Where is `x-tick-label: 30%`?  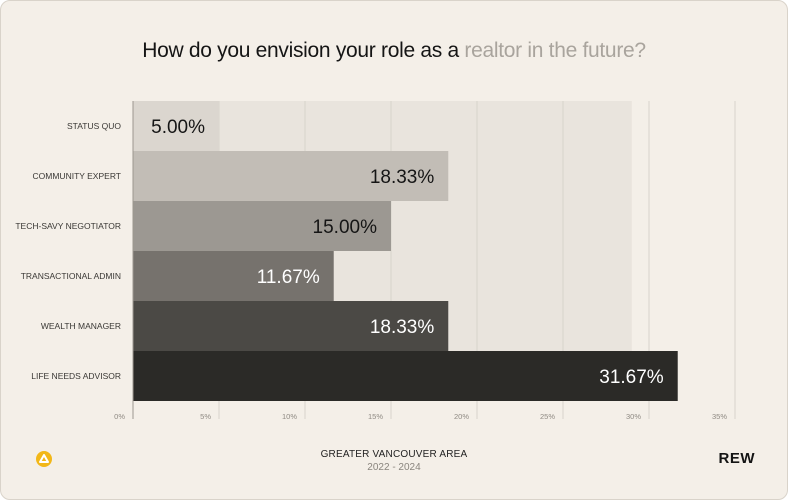 x-tick-label: 30% is located at coordinates (633, 416).